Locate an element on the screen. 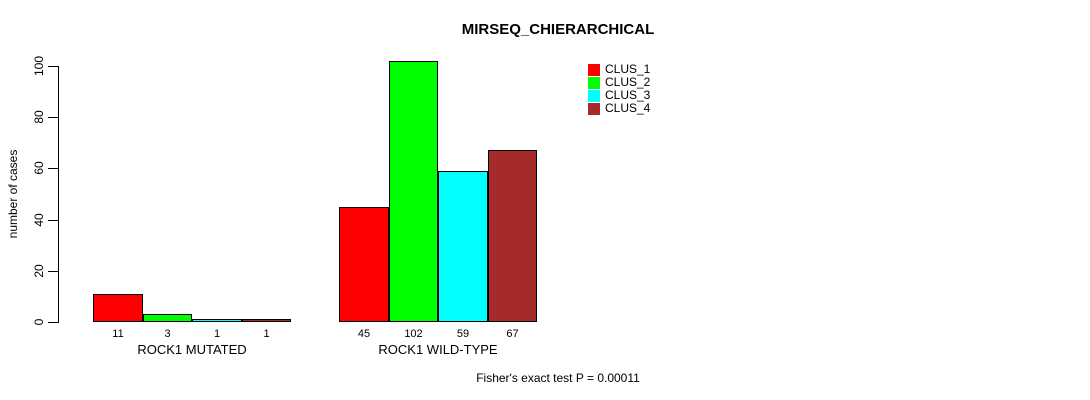 The width and height of the screenshot is (1090, 400). x-category-label: ROCK1 MUTATED is located at coordinates (192, 349).